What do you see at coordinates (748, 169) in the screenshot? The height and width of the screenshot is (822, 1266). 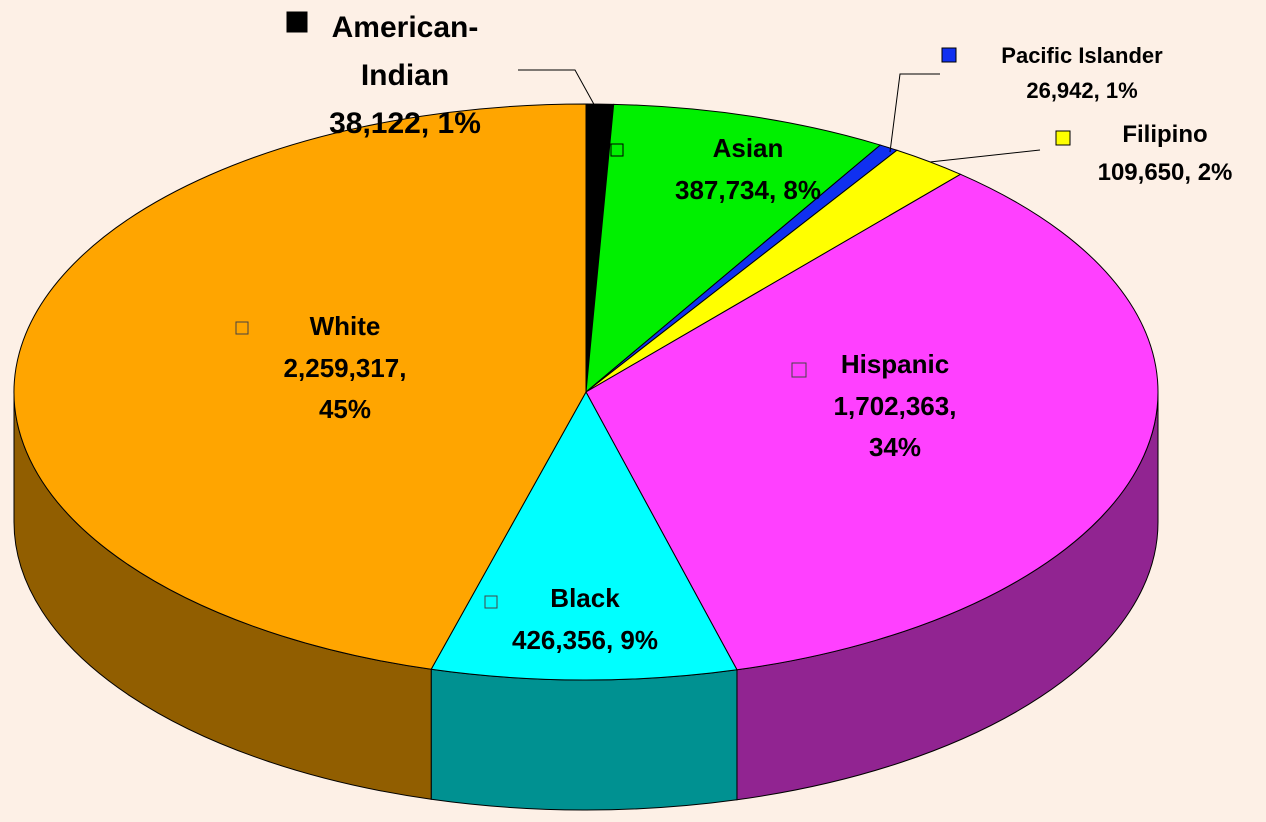 I see `data-label: Asian 387,734, 8%` at bounding box center [748, 169].